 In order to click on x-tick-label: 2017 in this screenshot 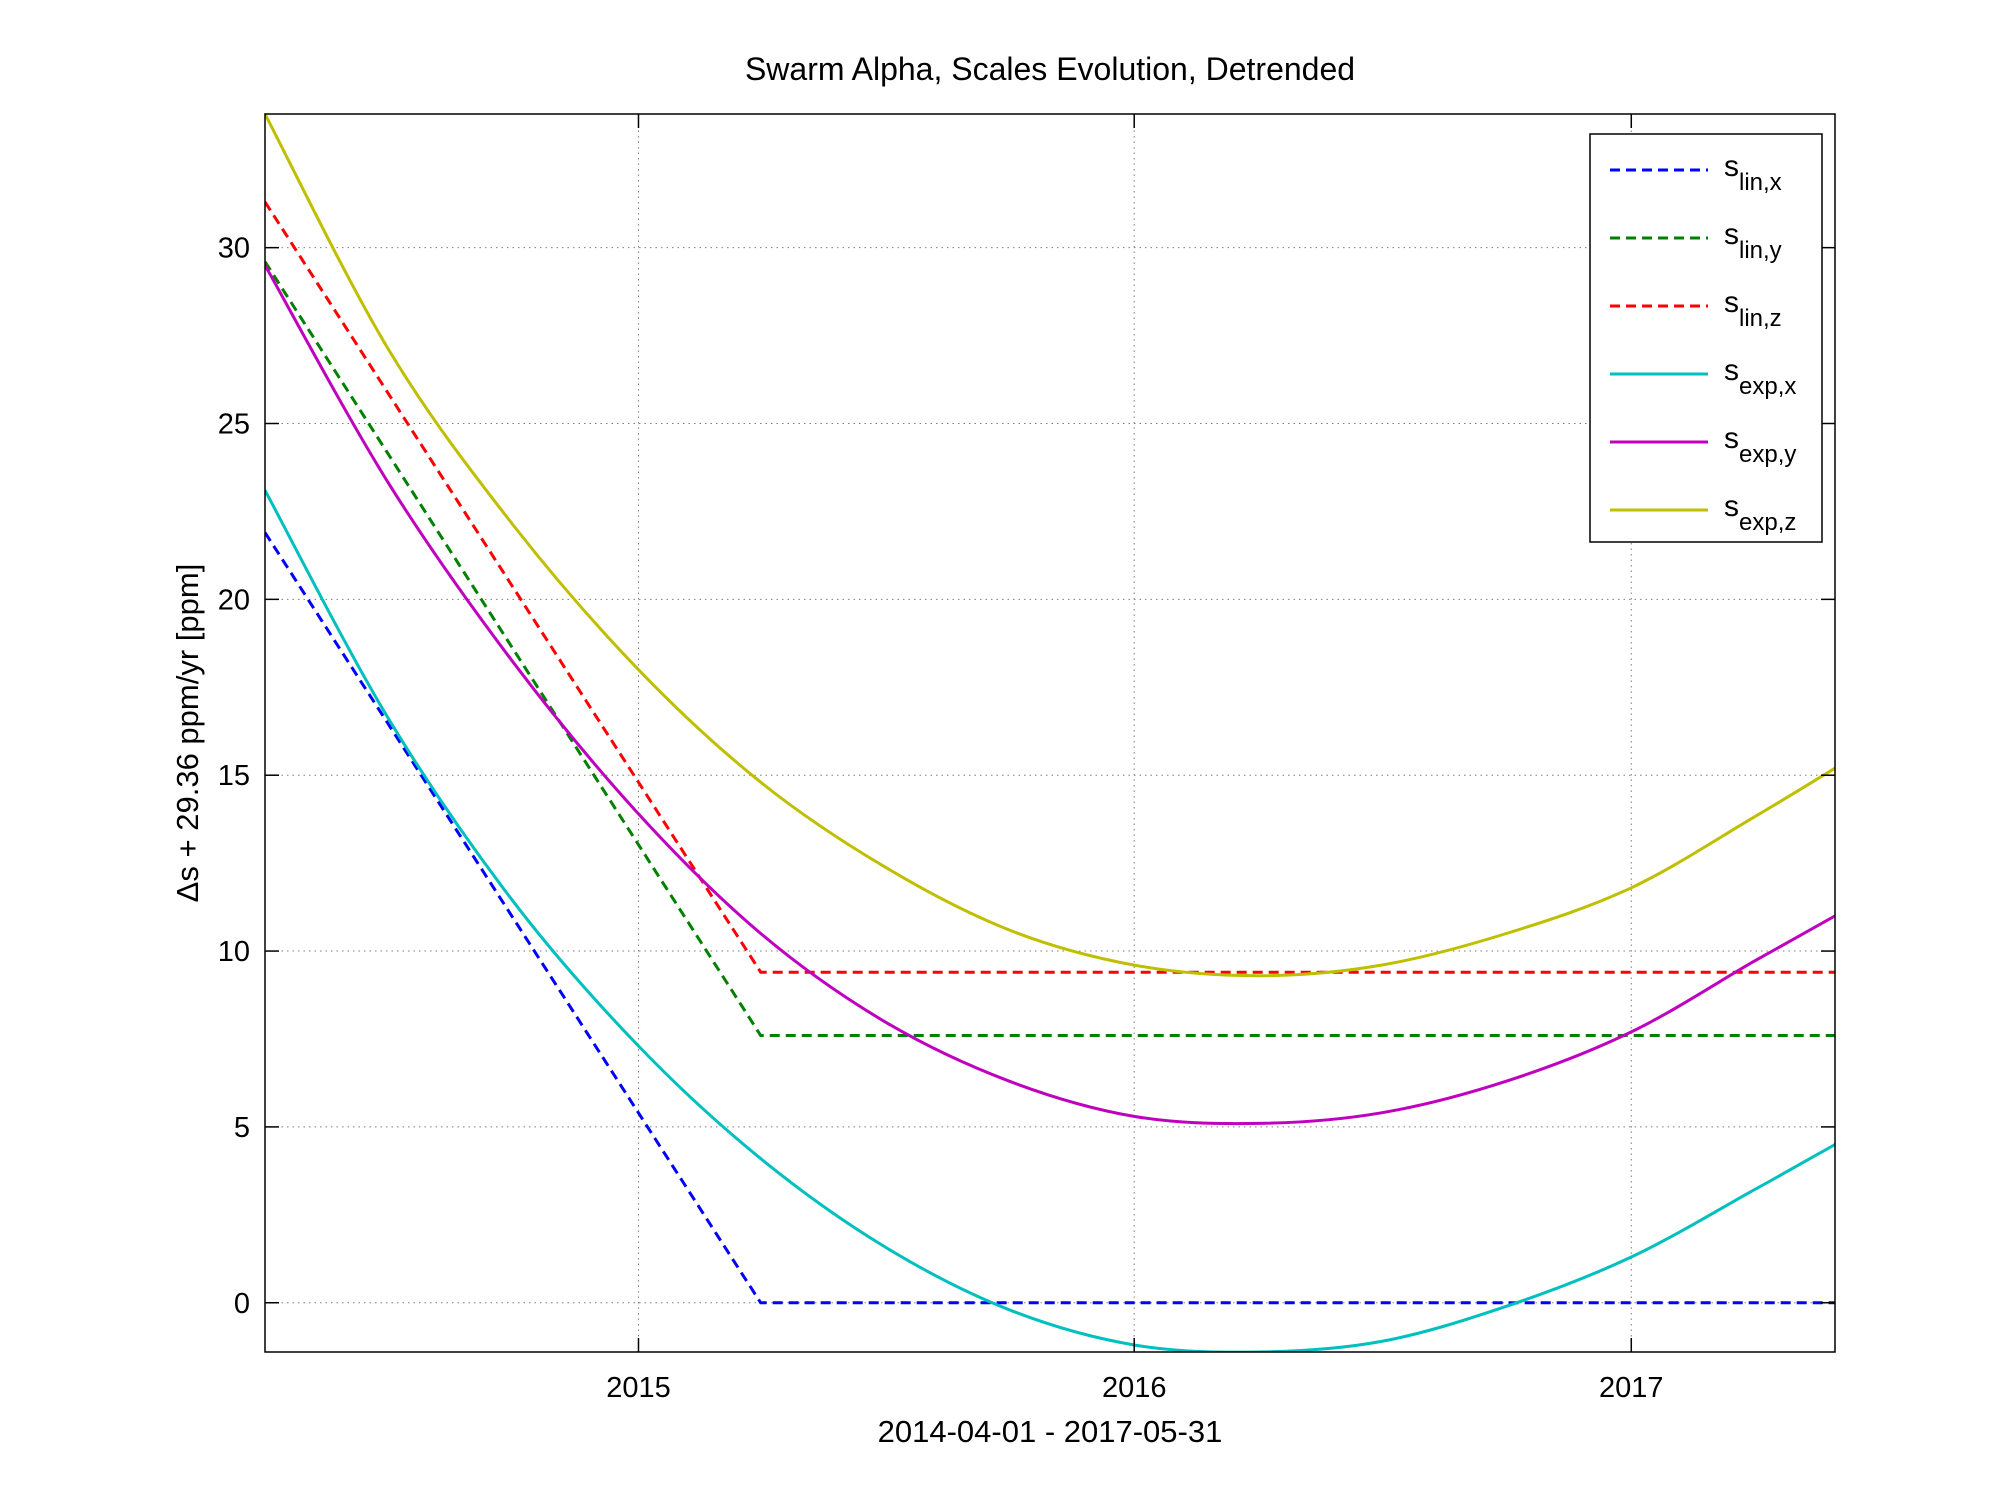, I will do `click(1631, 1388)`.